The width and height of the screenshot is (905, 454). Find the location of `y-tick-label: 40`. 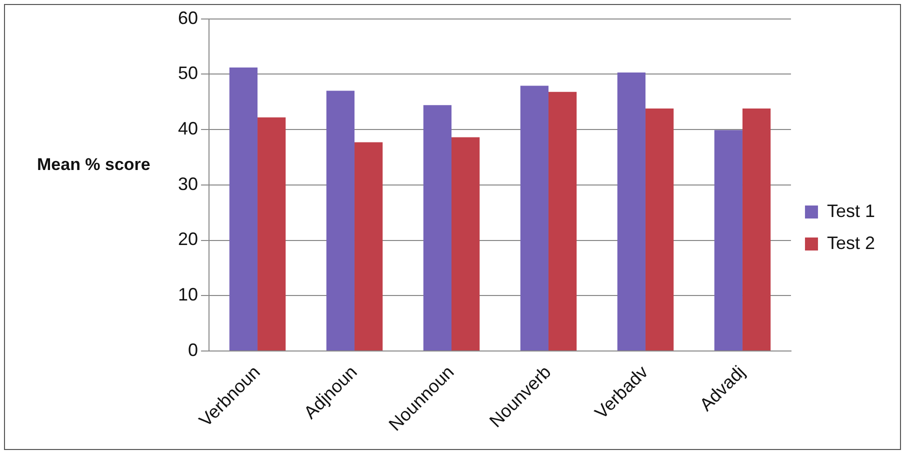

y-tick-label: 40 is located at coordinates (188, 128).